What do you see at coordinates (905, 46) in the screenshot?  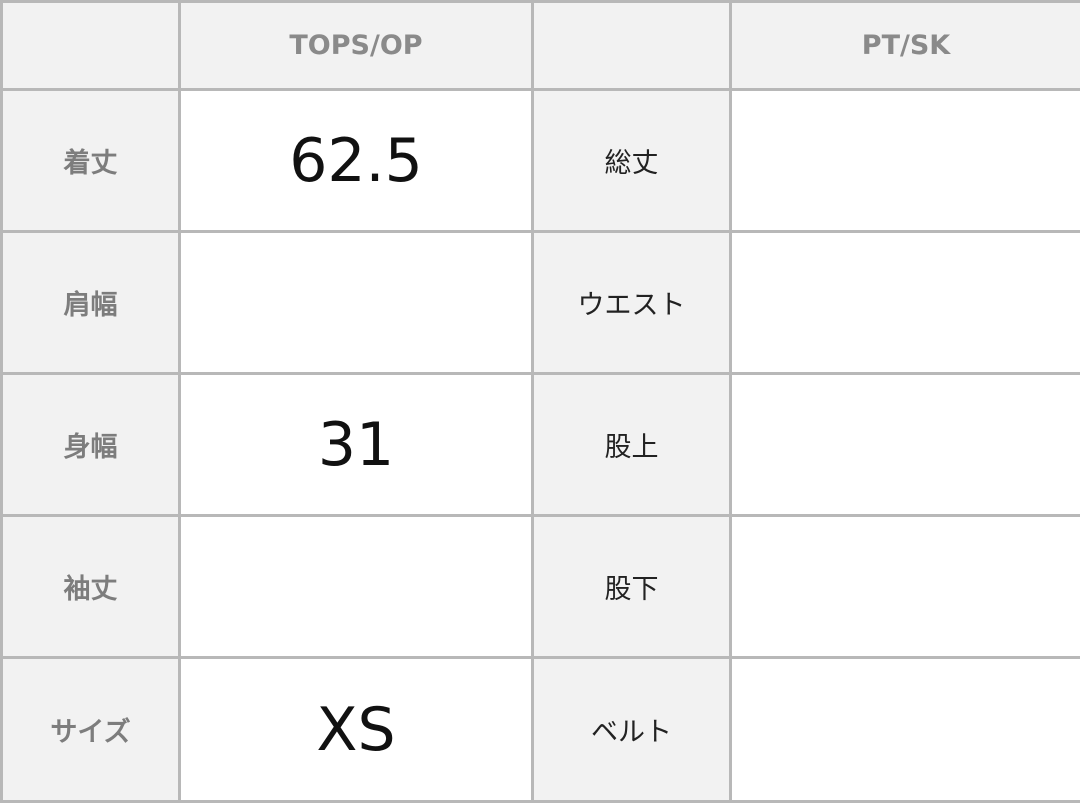 I see `pants-header: PT/SK` at bounding box center [905, 46].